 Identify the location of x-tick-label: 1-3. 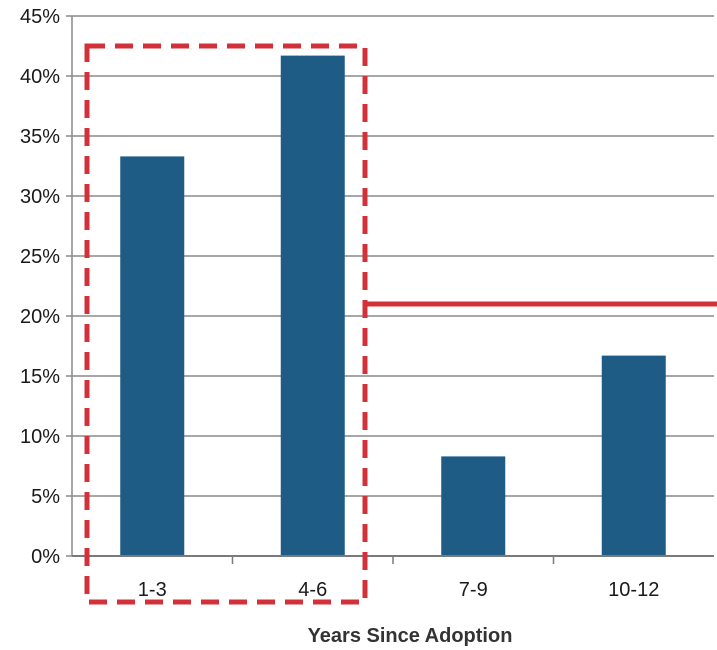
(152, 590).